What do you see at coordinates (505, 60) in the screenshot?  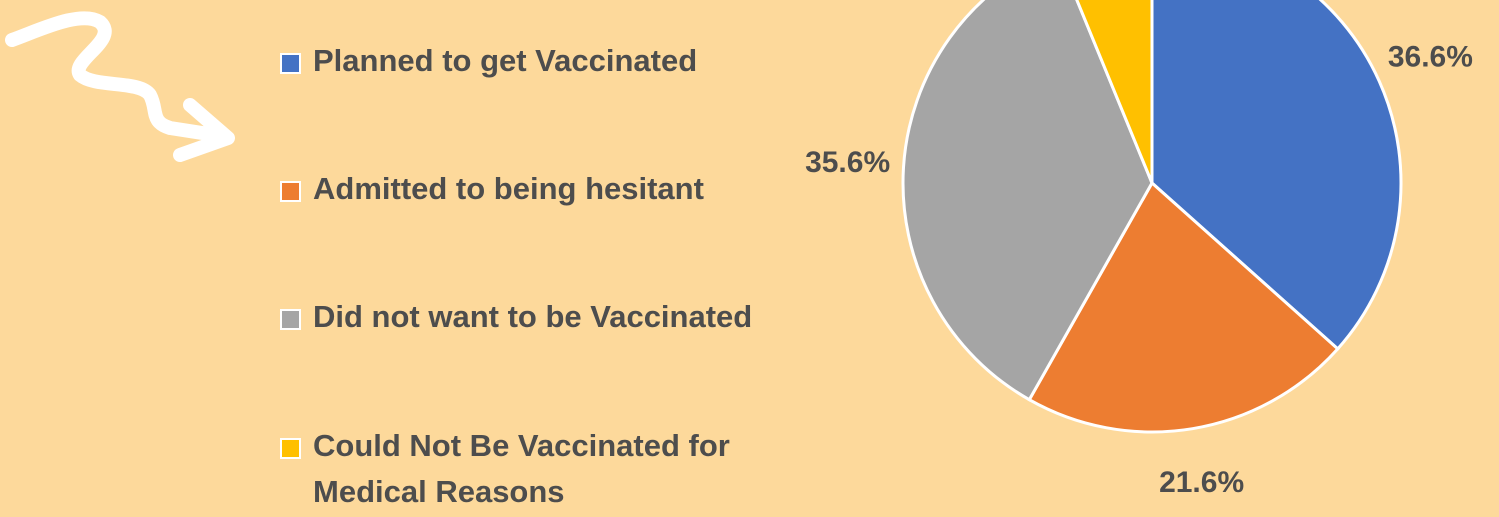 I see `legend-label: Planned to get Vaccinated` at bounding box center [505, 60].